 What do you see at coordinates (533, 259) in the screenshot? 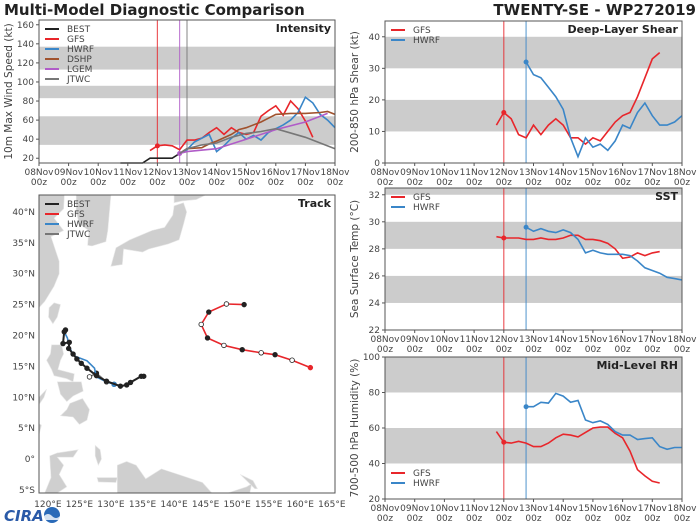
I see `plot-area` at bounding box center [533, 259].